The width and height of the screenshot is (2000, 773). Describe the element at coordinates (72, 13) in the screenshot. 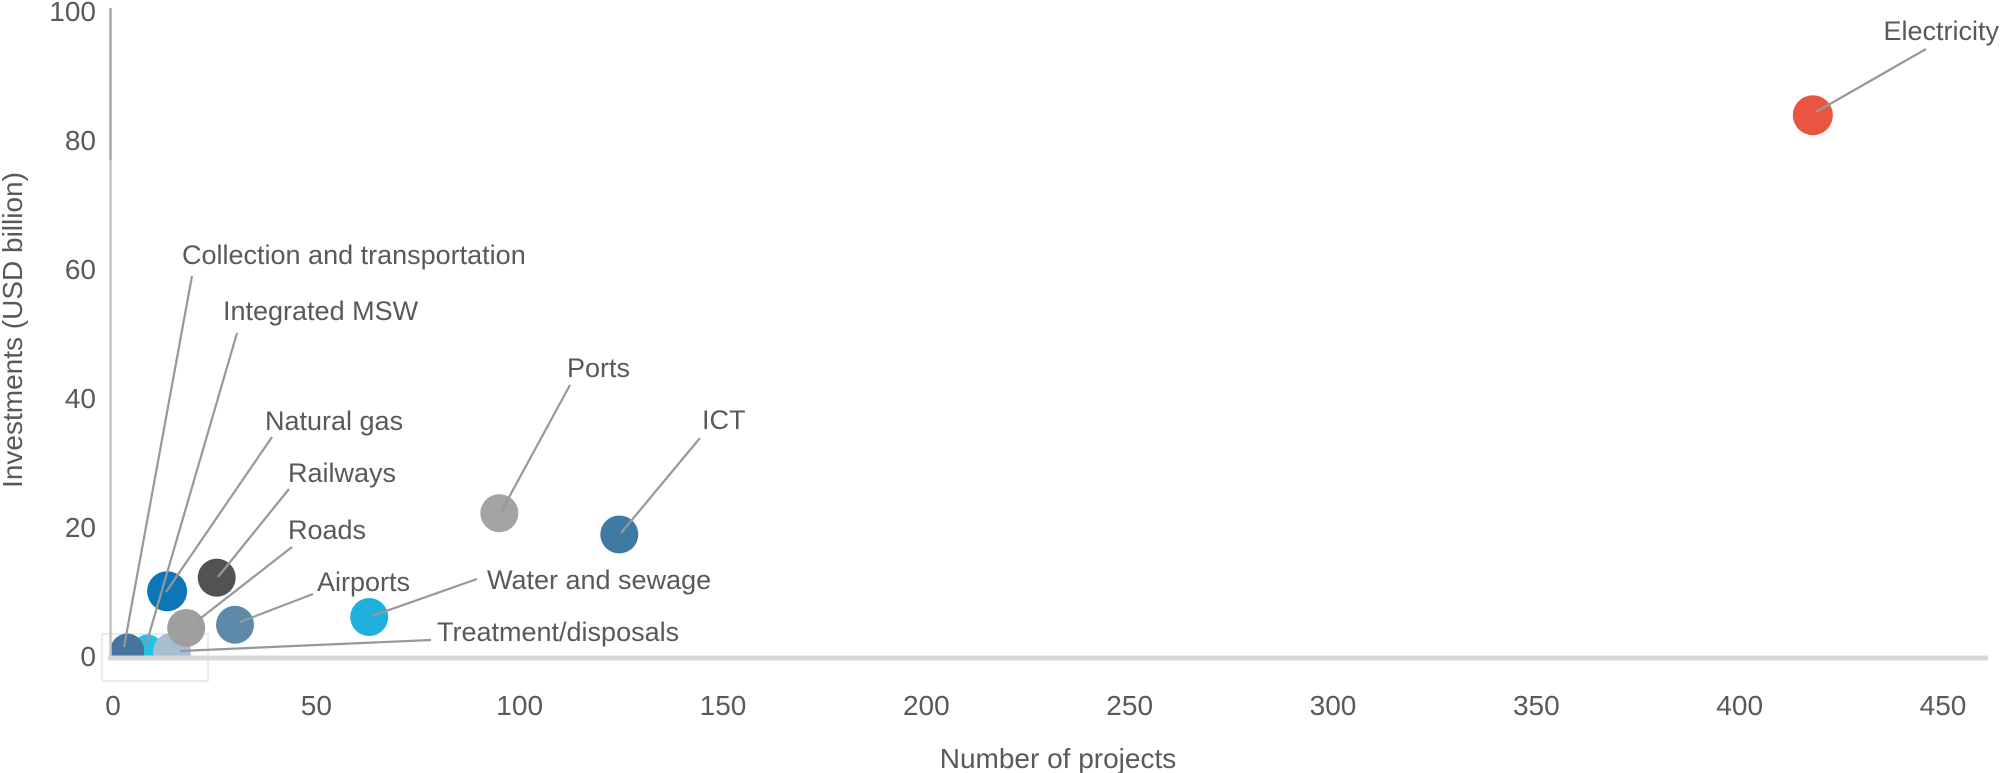

I see `y-tick-100: 100` at that location.